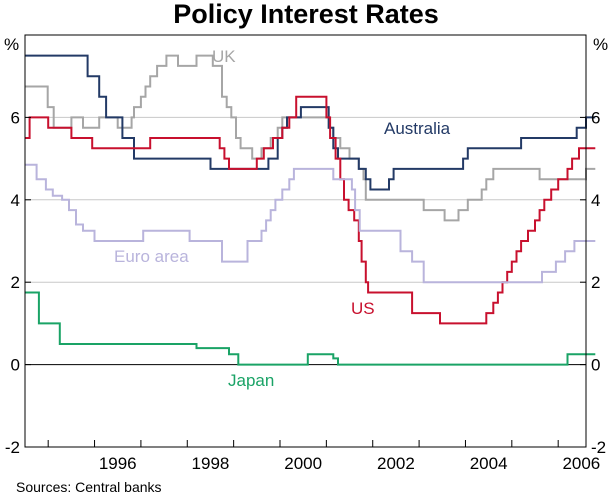 Image resolution: width=613 pixels, height=497 pixels. I want to click on ytick-label-right-2: 2, so click(595, 282).